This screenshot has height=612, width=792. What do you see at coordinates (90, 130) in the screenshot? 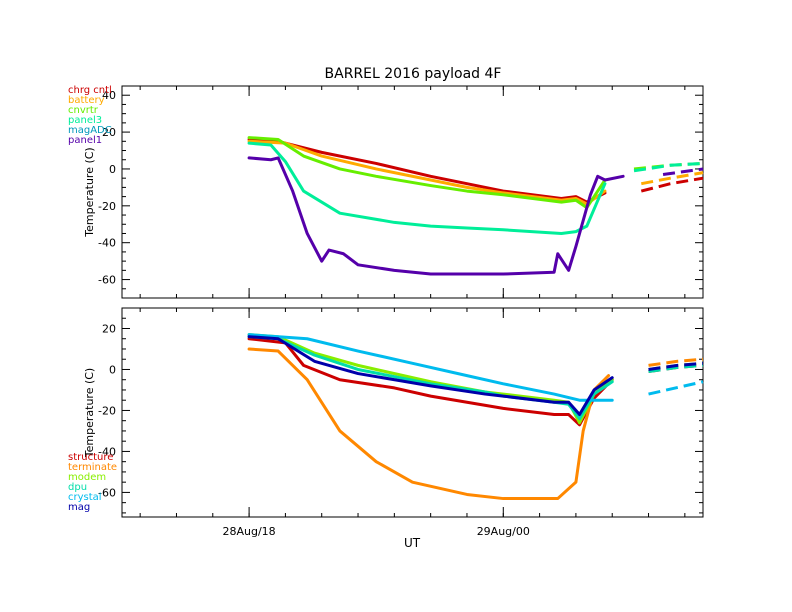
I see `legend-entry: magADC` at bounding box center [90, 130].